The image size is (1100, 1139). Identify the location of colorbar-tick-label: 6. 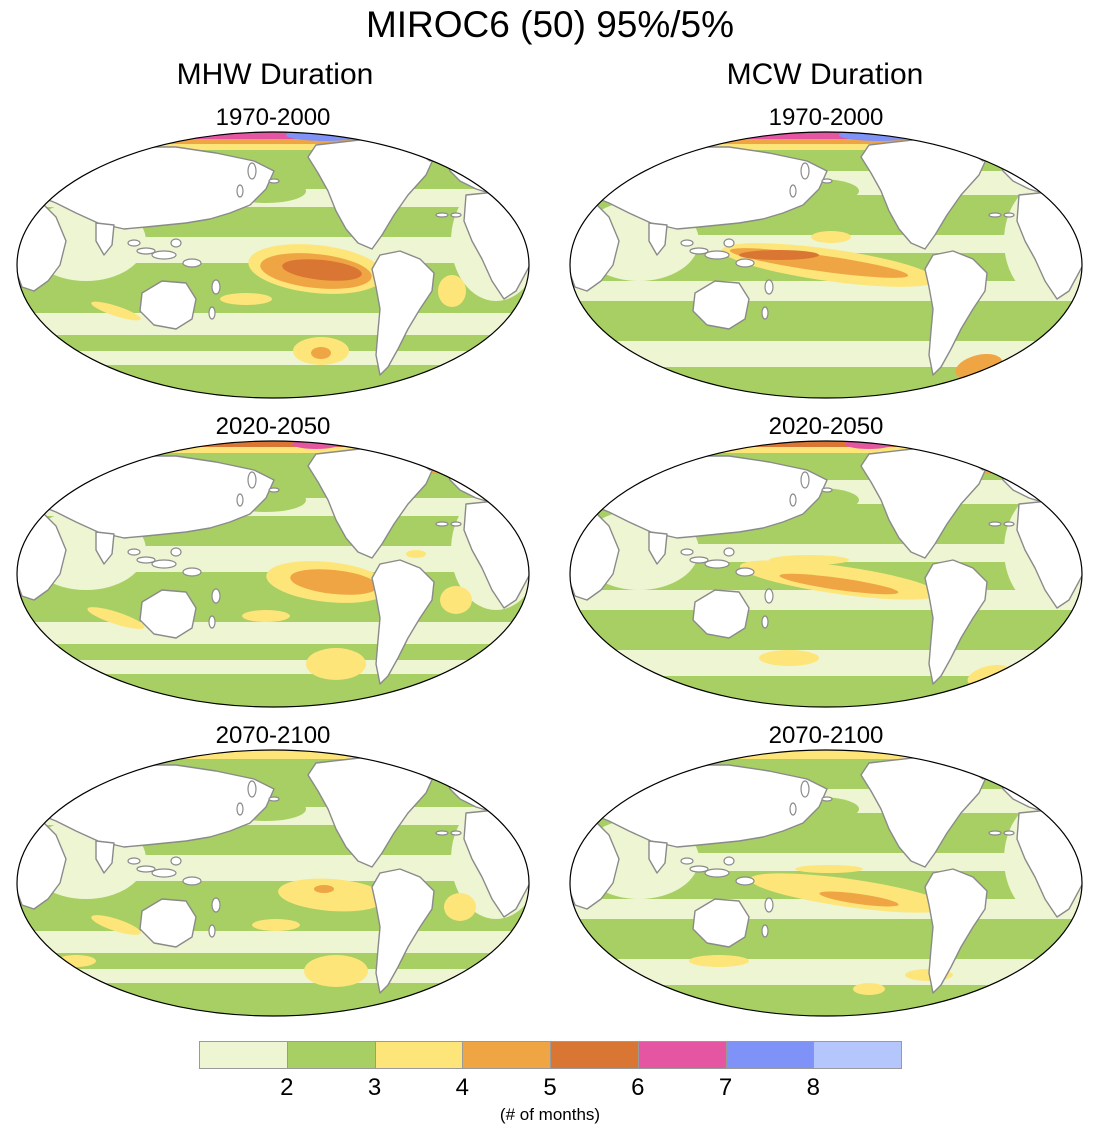
(638, 1087).